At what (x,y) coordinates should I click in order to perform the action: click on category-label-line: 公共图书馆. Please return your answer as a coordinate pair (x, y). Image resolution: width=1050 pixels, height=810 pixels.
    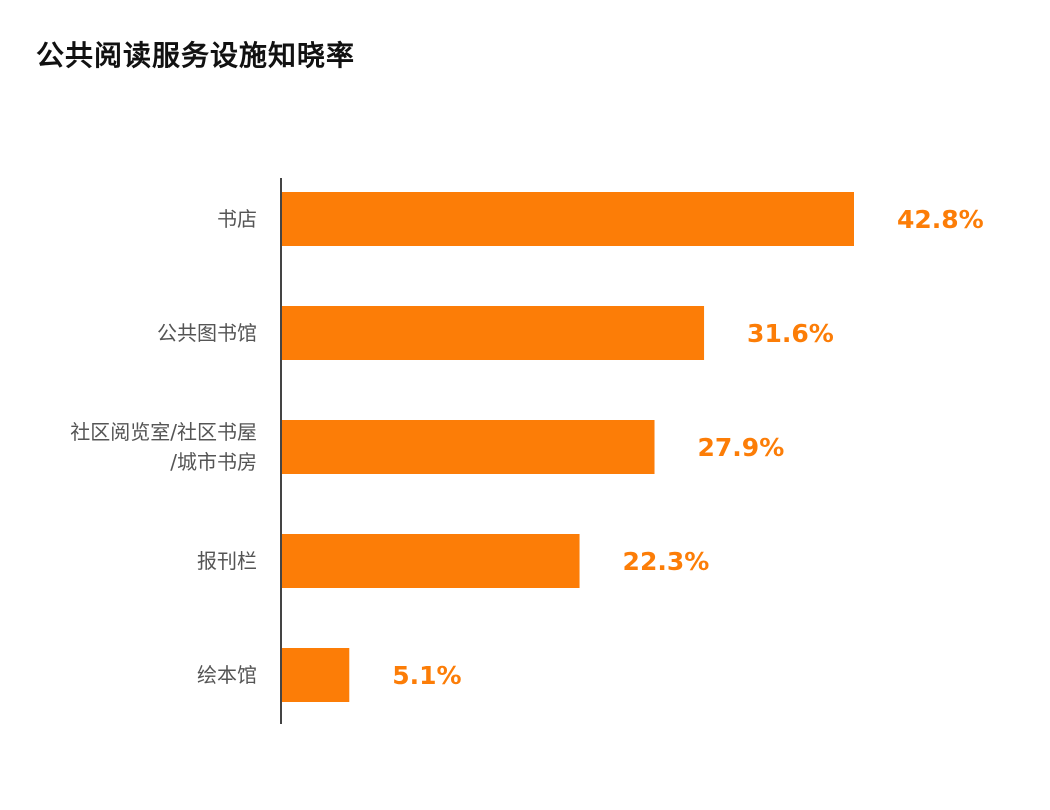
    Looking at the image, I should click on (207, 333).